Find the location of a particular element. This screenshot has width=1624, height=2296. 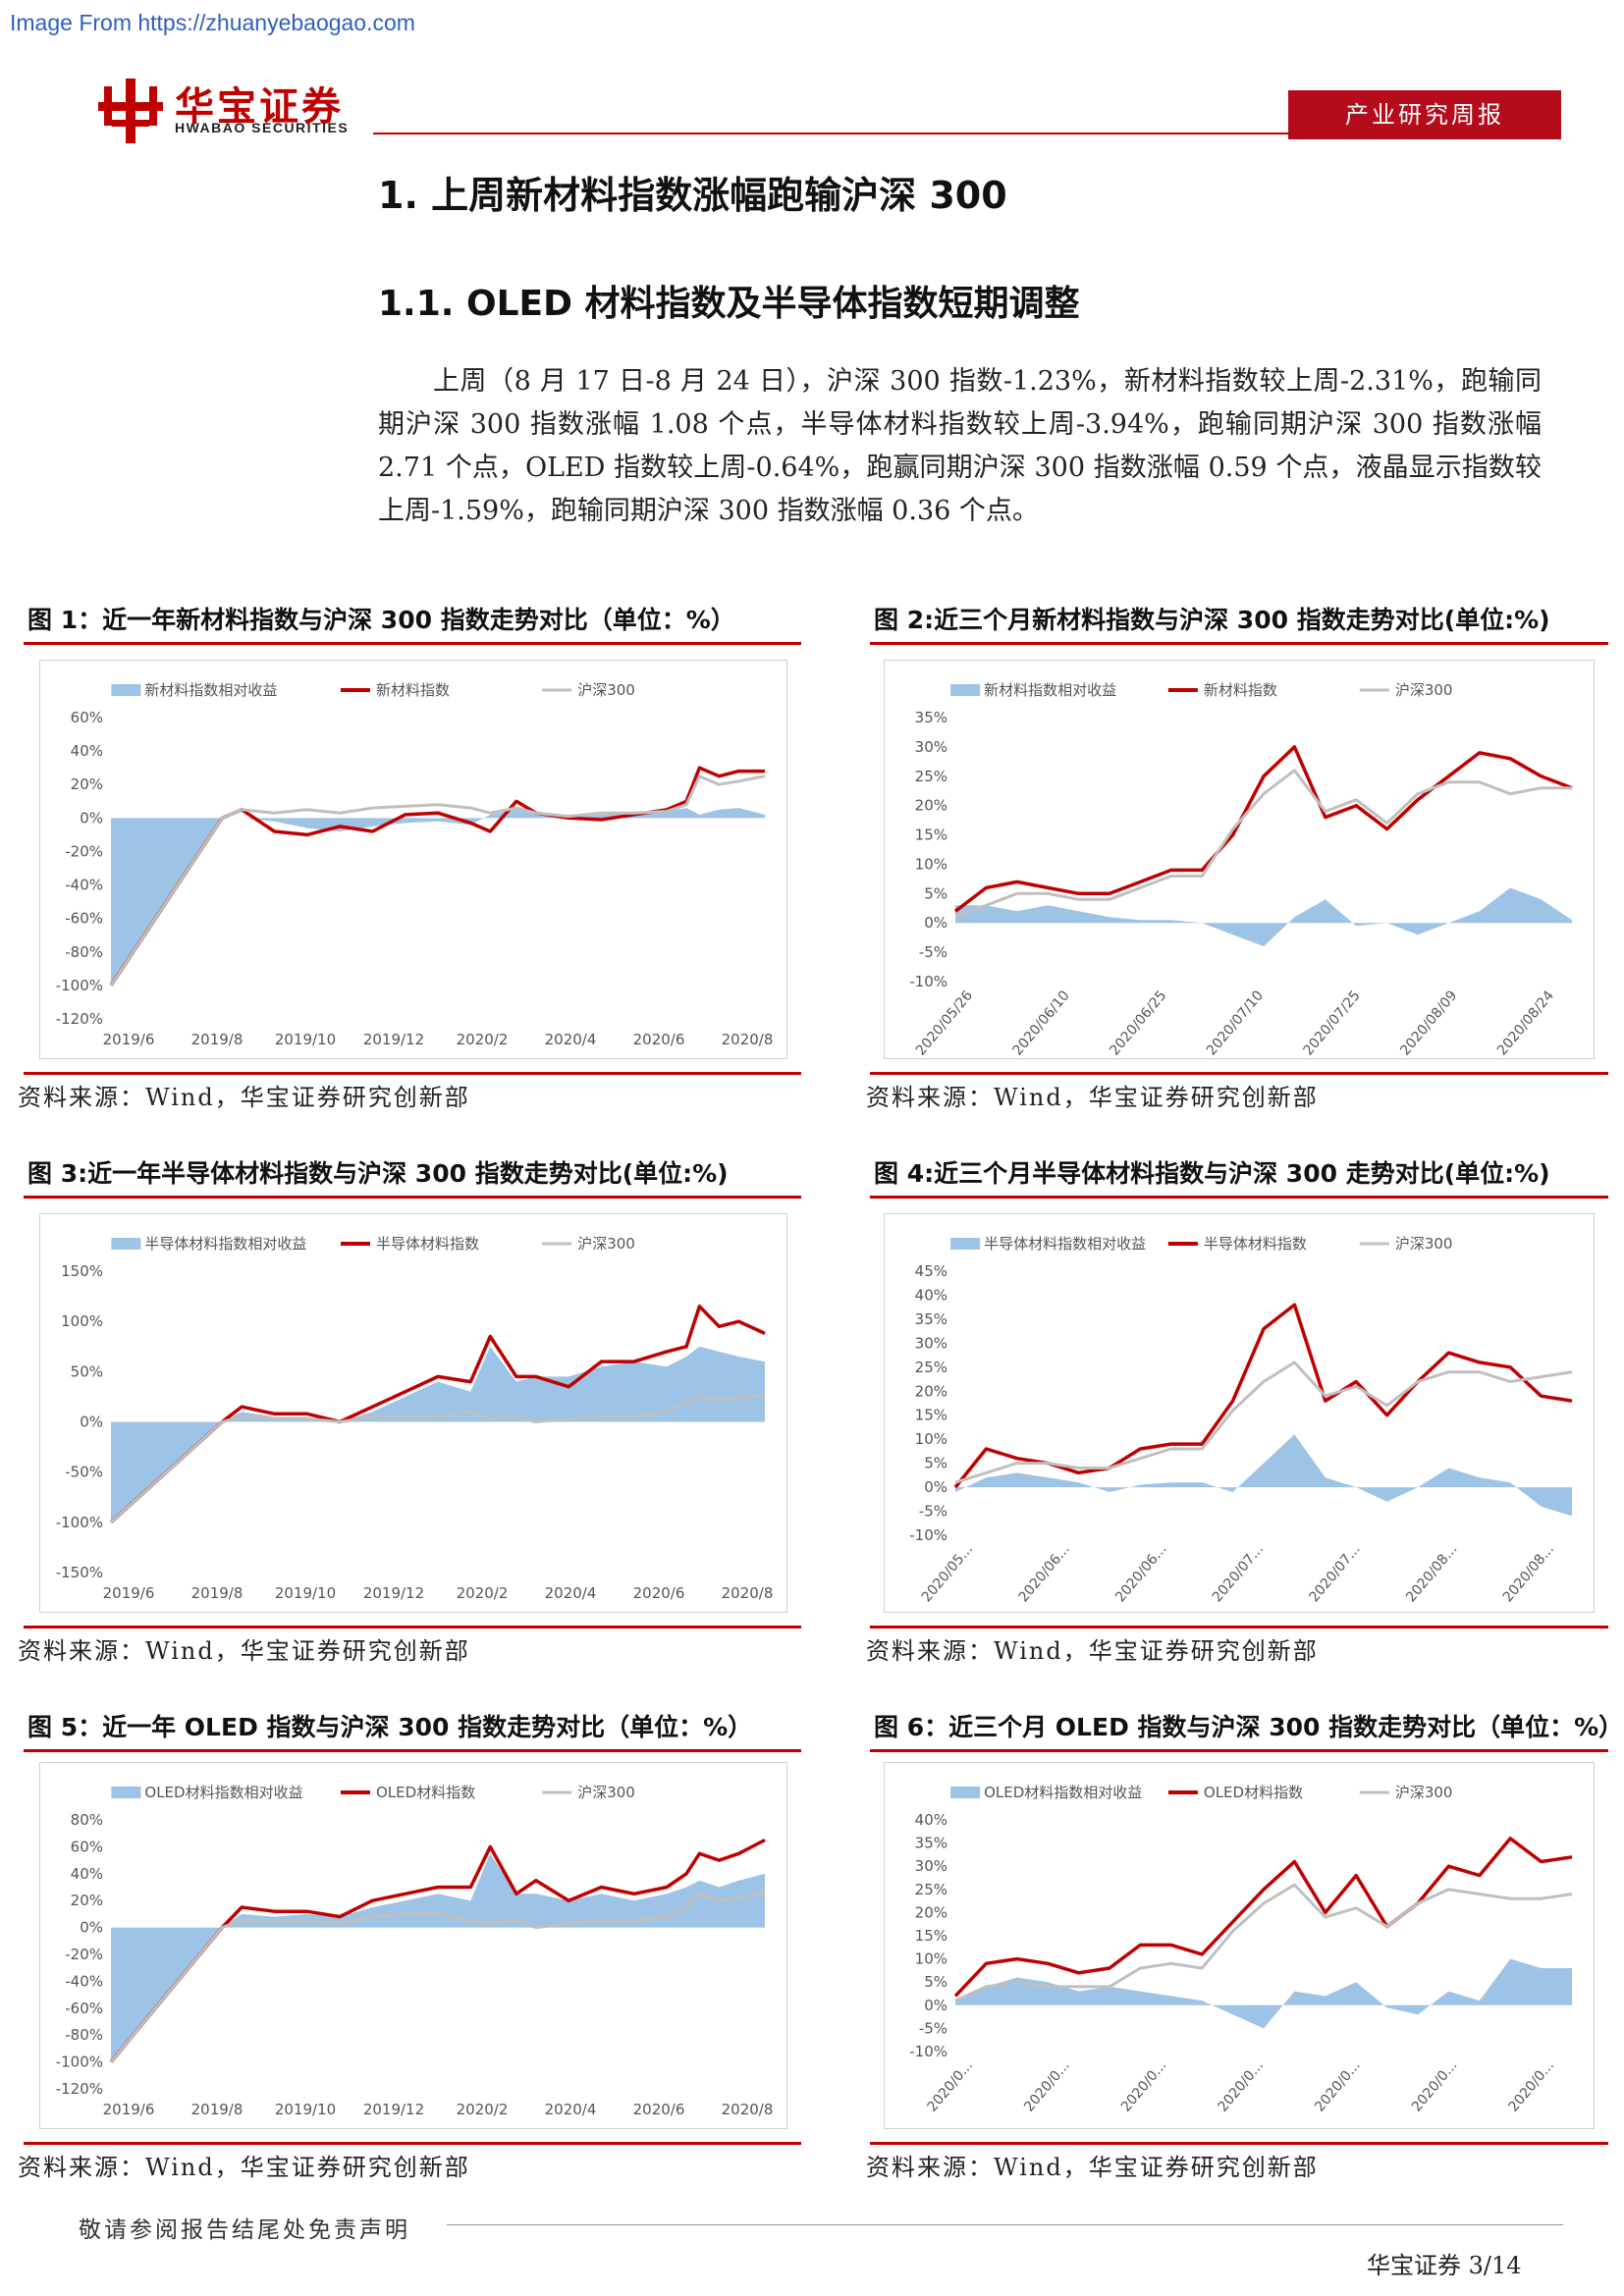

footer-page-number: 华宝证券 3/14 is located at coordinates (1444, 2265).